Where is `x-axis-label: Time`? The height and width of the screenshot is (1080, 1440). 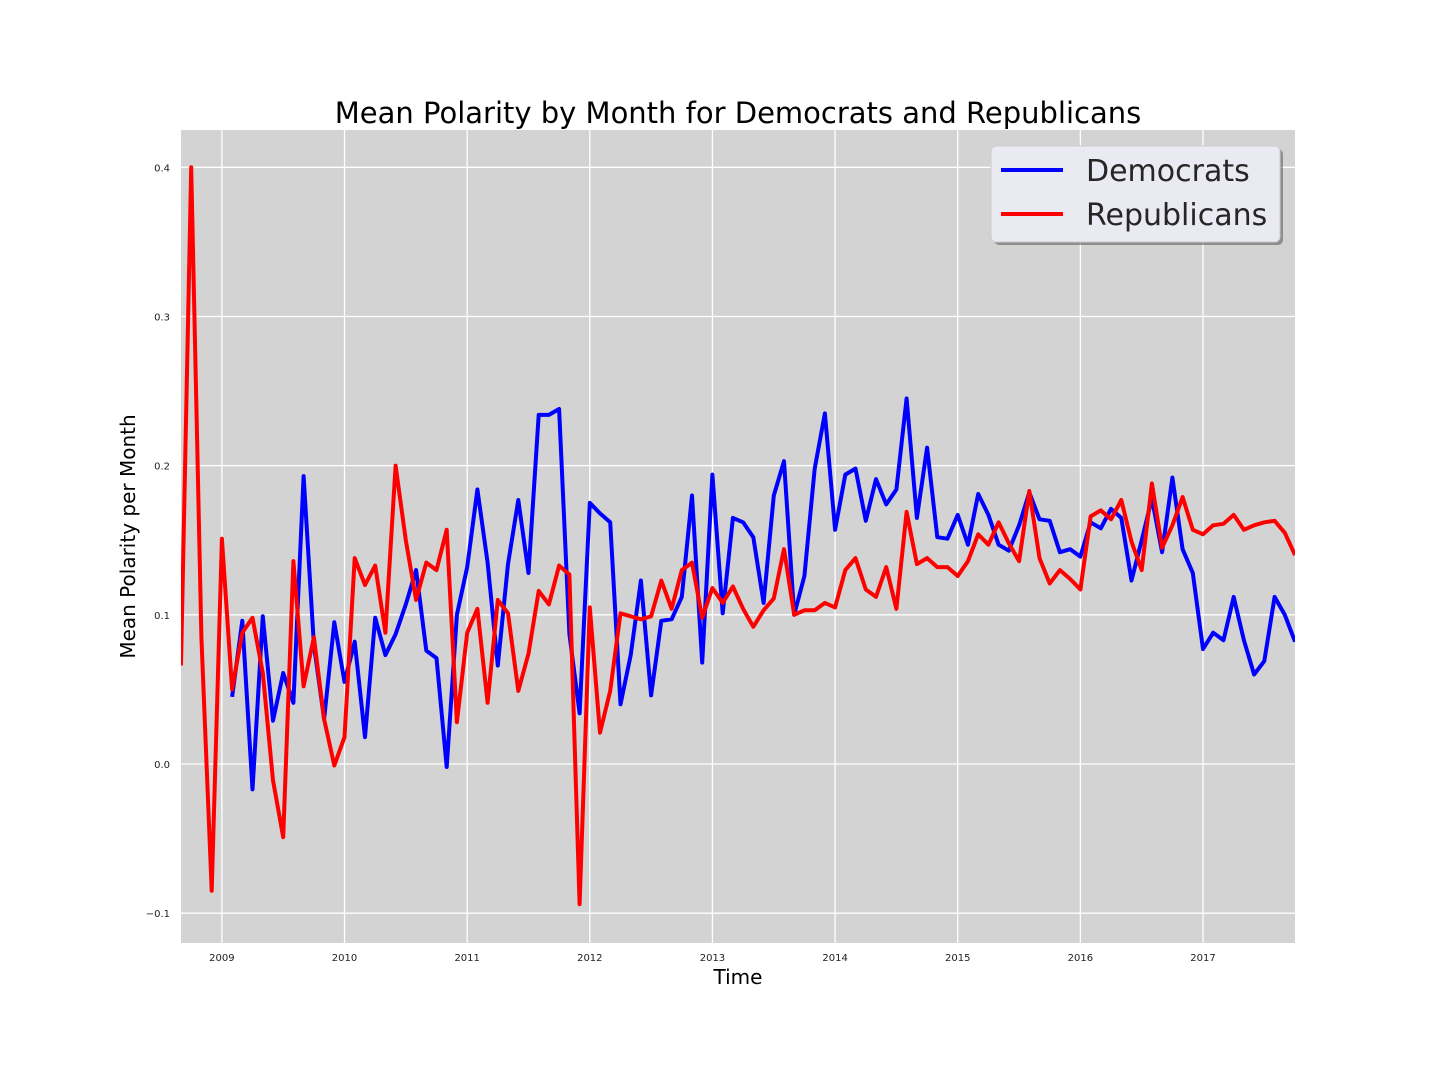
x-axis-label: Time is located at coordinates (738, 977).